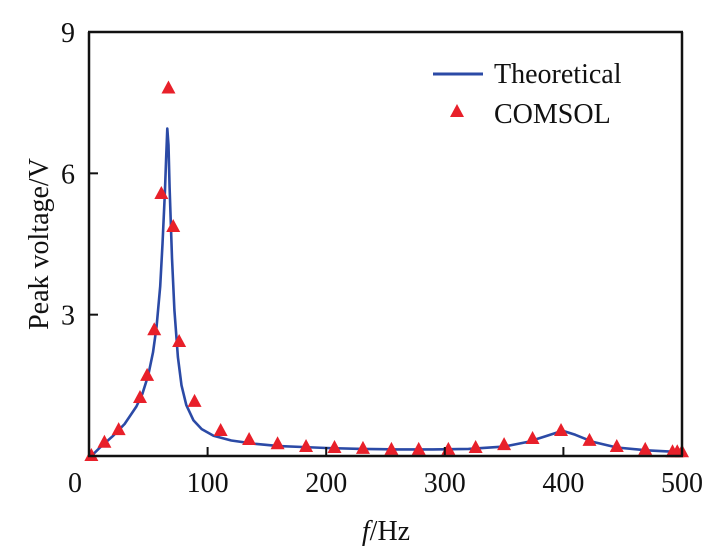  Describe the element at coordinates (68, 316) in the screenshot. I see `y-tick-label: 3` at that location.